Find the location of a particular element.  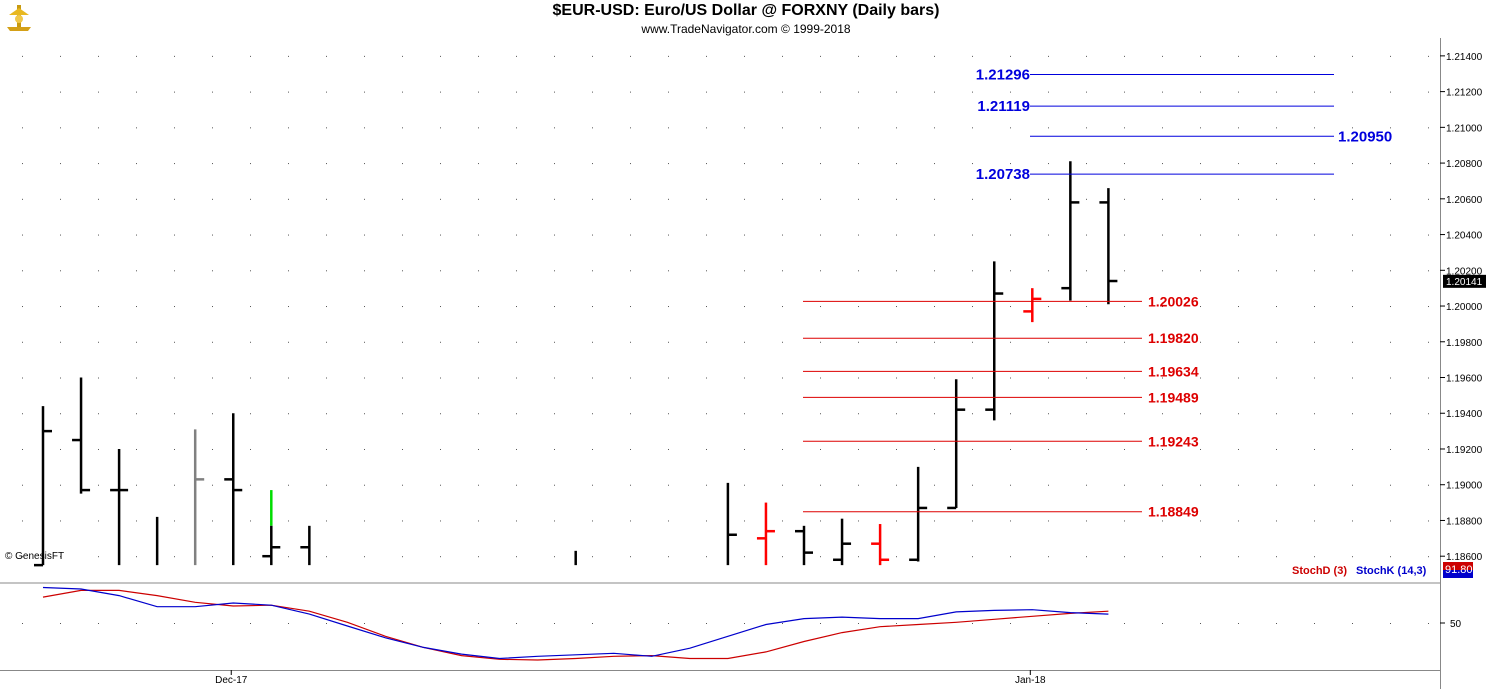

y-tick-label: 1.18800 is located at coordinates (1464, 521).